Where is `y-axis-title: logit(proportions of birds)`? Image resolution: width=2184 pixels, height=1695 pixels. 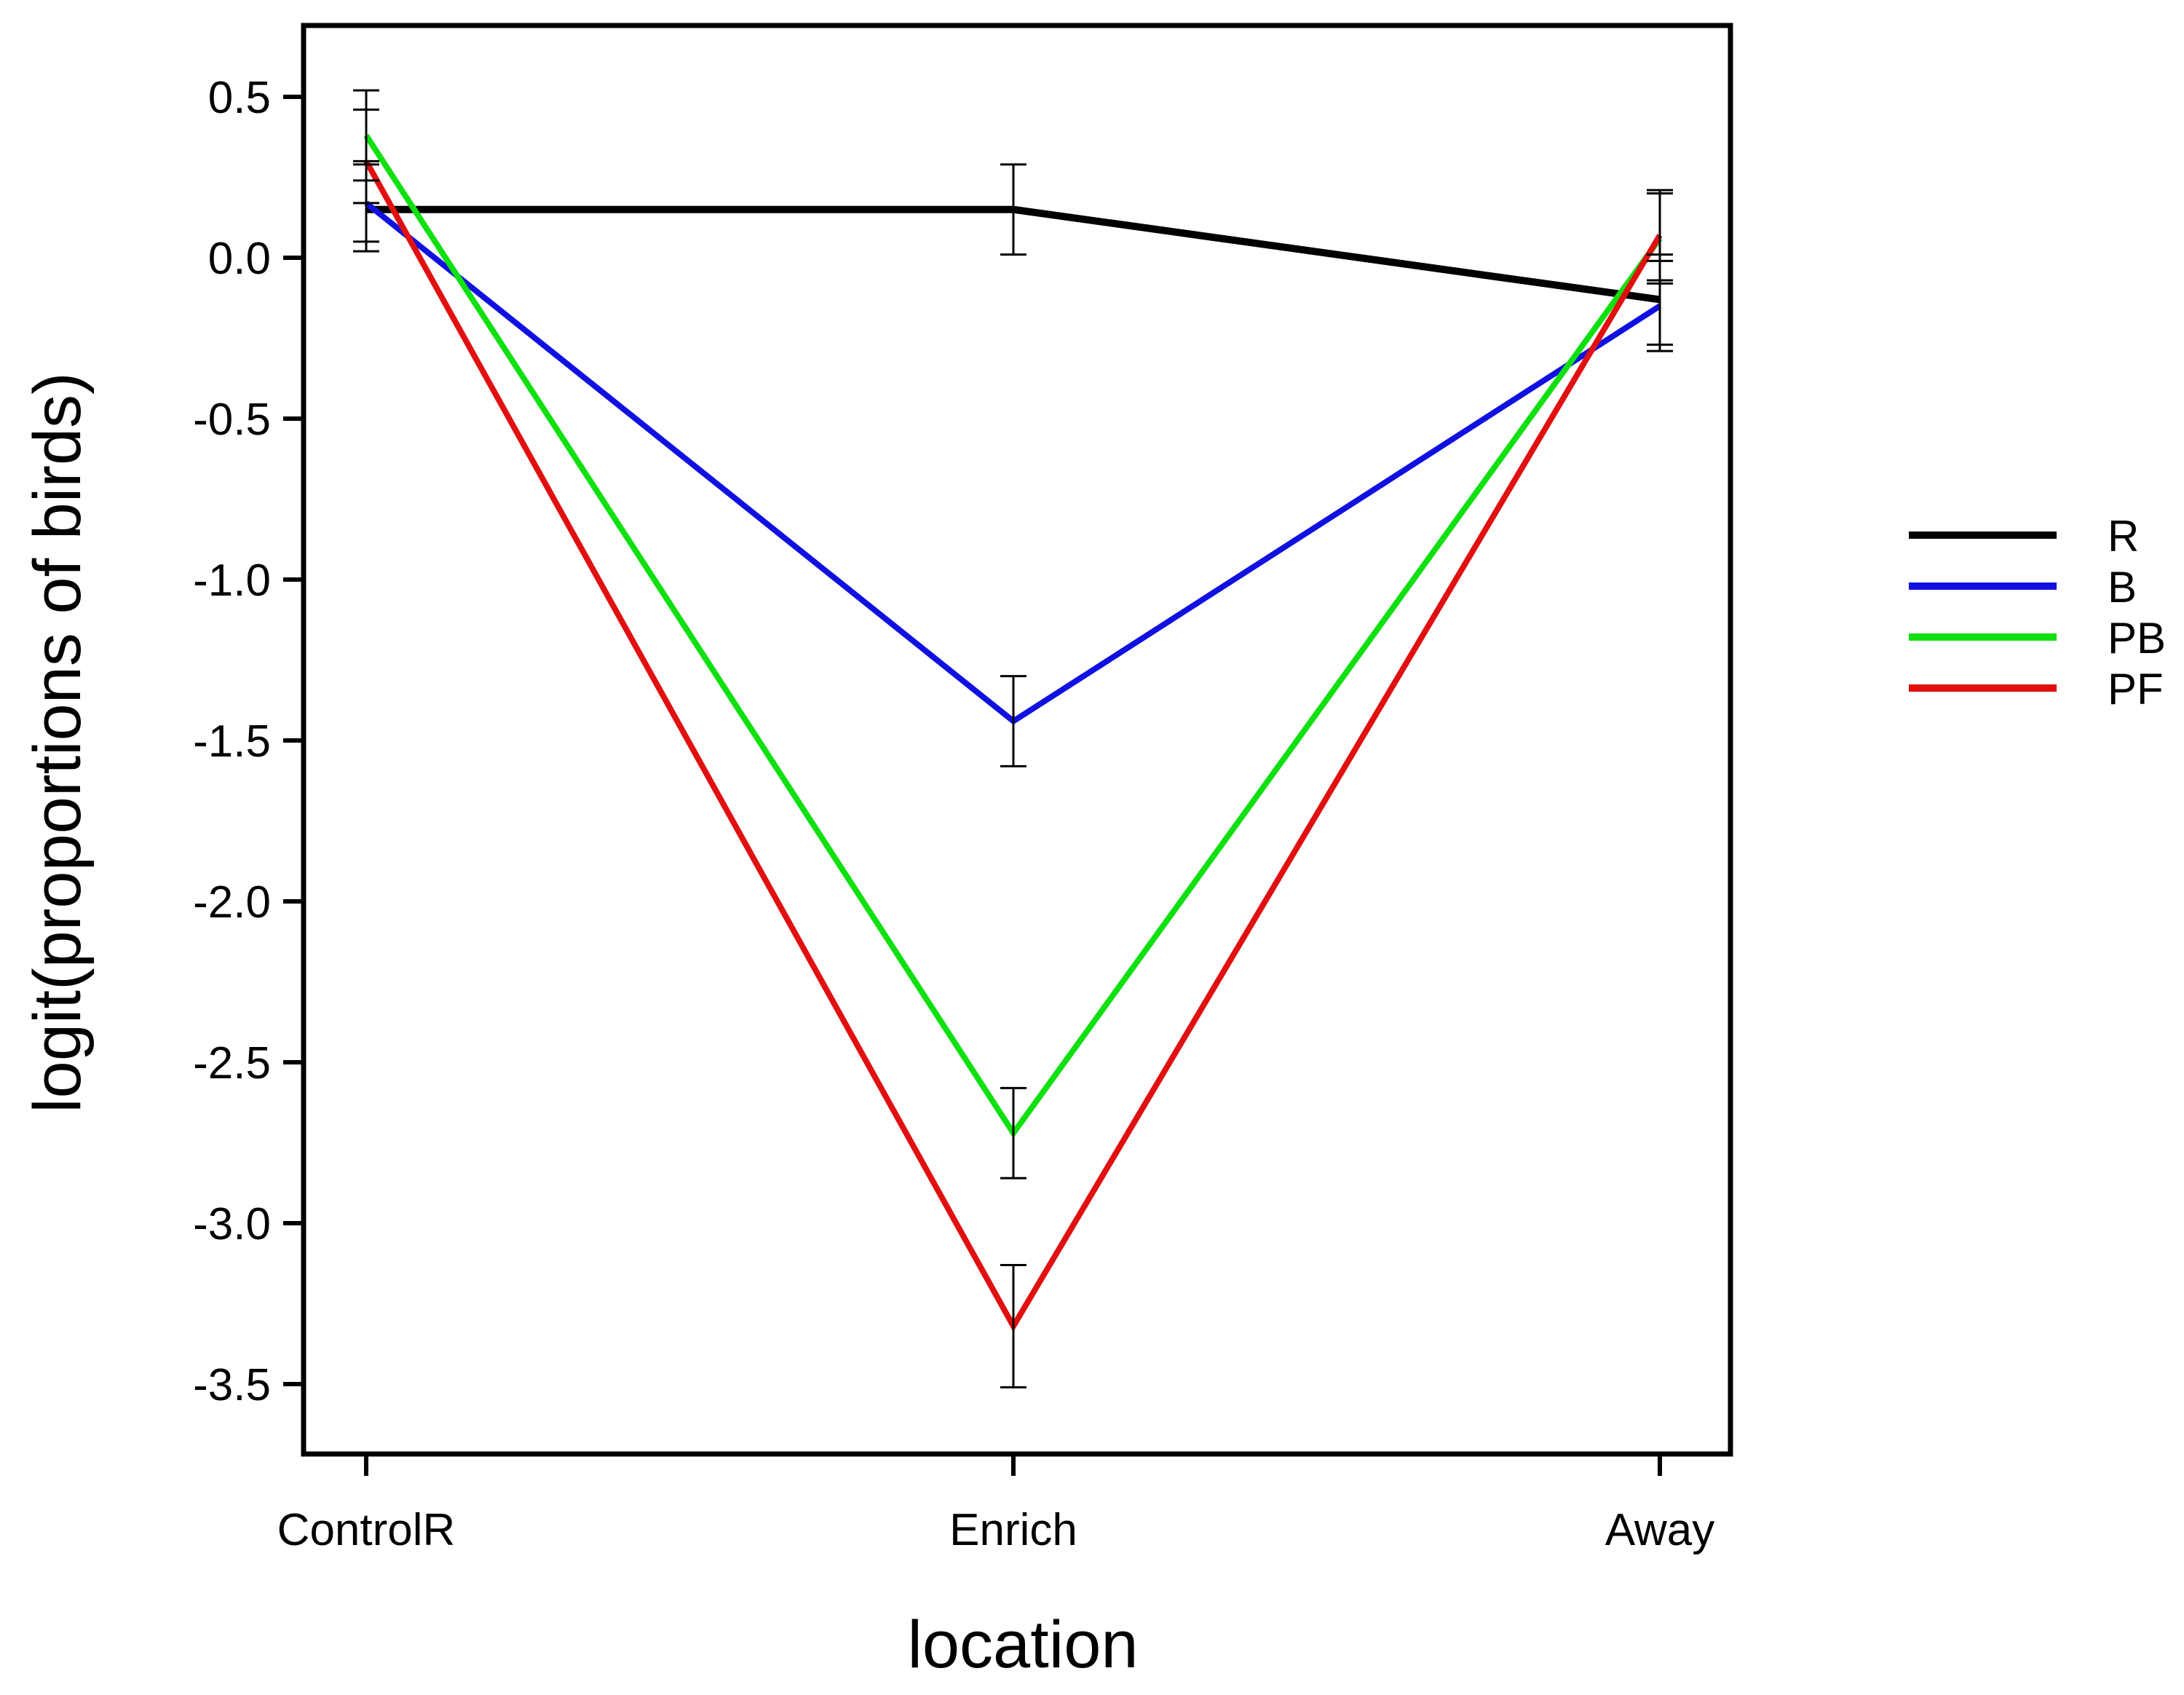
y-axis-title: logit(proportions of birds) is located at coordinates (57, 742).